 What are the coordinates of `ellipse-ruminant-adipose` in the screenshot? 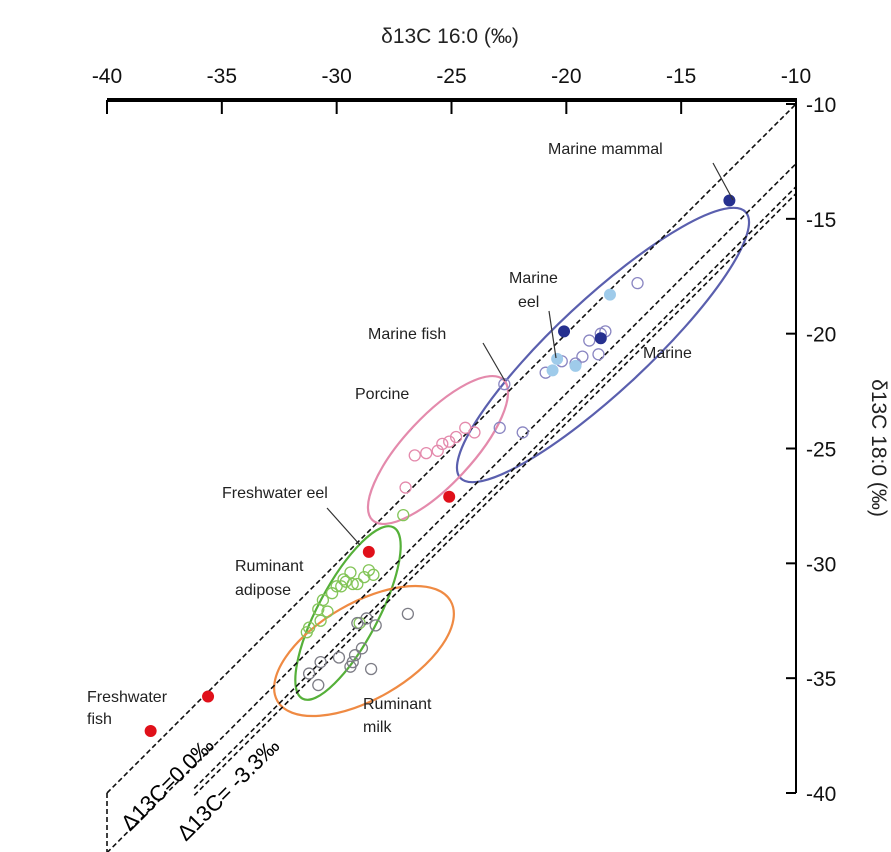 It's located at (348, 613).